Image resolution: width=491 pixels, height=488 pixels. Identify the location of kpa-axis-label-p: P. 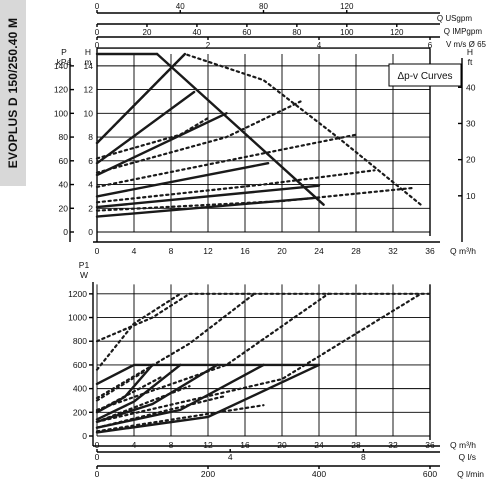
(64, 52).